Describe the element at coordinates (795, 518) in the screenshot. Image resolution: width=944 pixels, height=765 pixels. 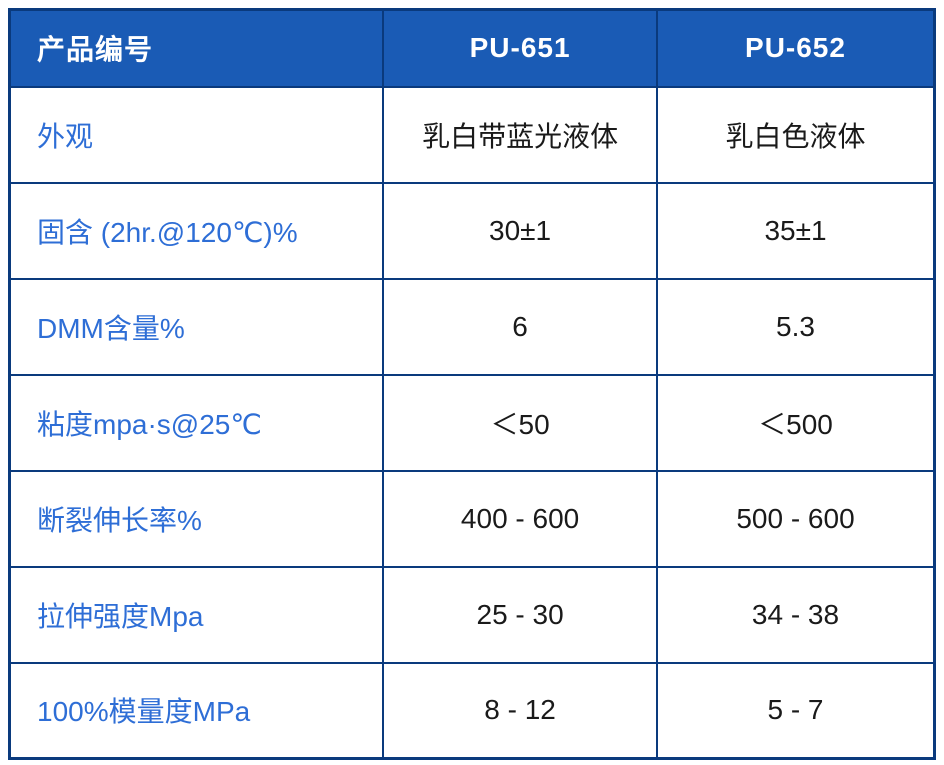
I see `row-value: 500 - 600` at that location.